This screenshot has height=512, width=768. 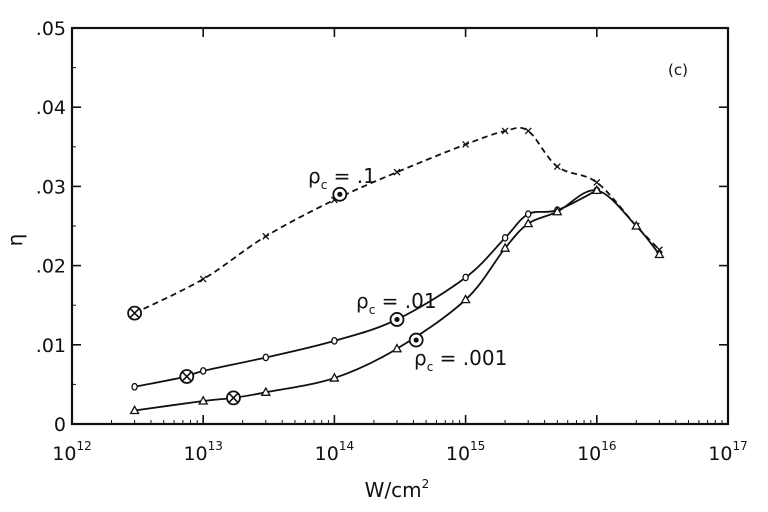 I want to click on y-tick-label: .04, so click(x=51, y=108).